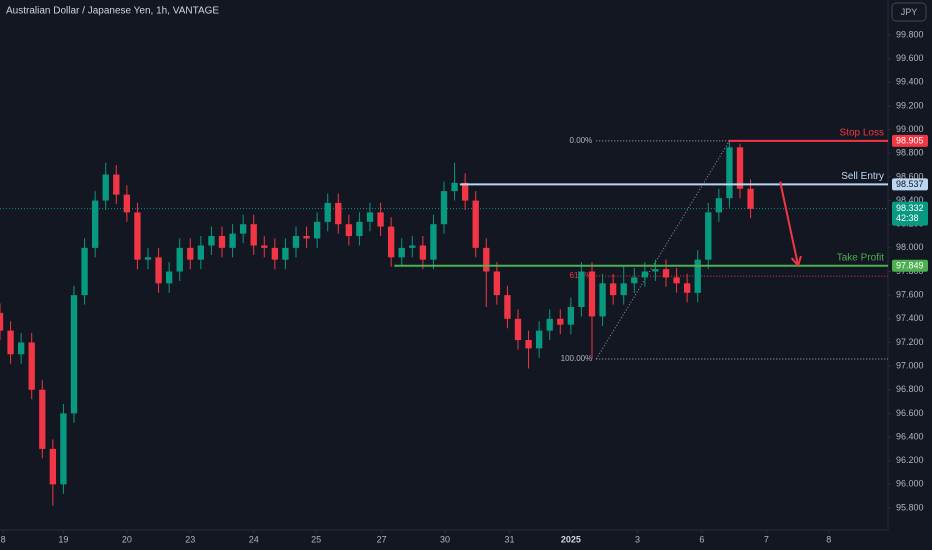 The height and width of the screenshot is (550, 932). Describe the element at coordinates (910, 176) in the screenshot. I see `y-tick-label: 98.600` at that location.